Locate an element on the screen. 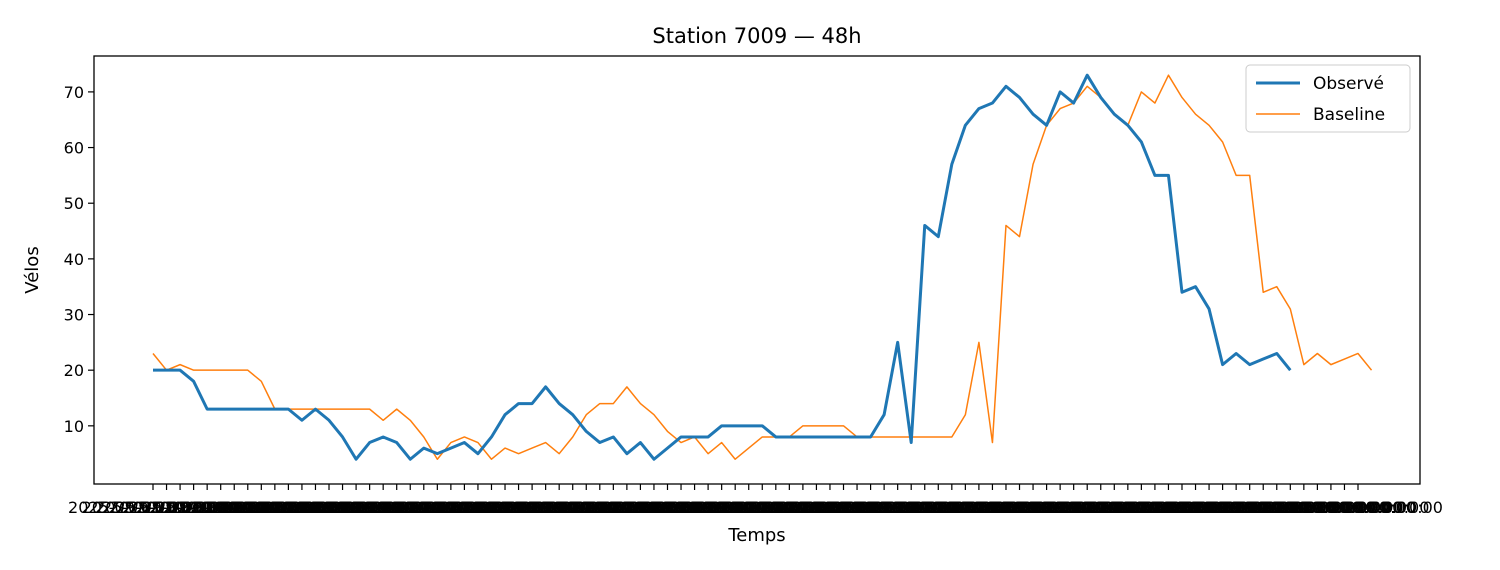 Image resolution: width=1500 pixels, height=570 pixels. y-tick-label: 40 is located at coordinates (74, 259).